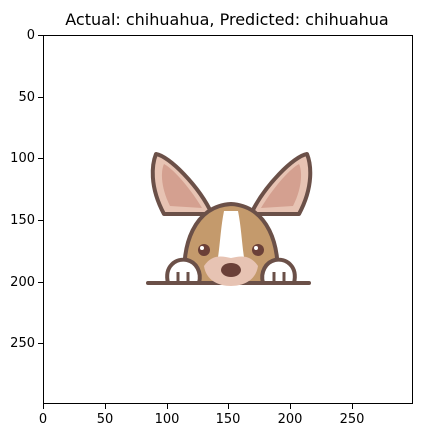 The height and width of the screenshot is (445, 444). I want to click on x-tick-label: 150, so click(228, 419).